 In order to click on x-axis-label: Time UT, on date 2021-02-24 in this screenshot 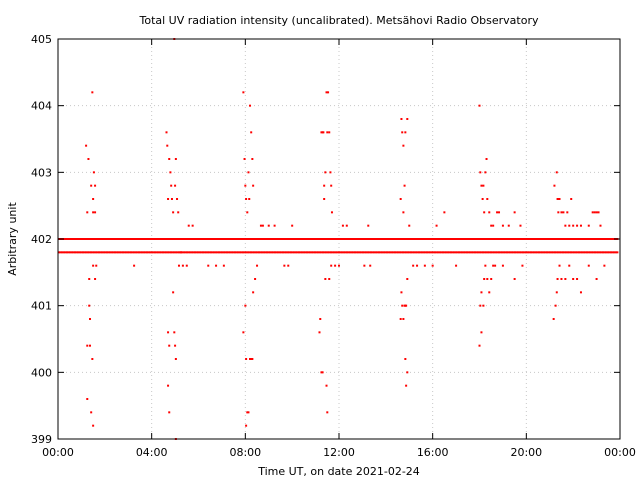, I will do `click(338, 471)`.